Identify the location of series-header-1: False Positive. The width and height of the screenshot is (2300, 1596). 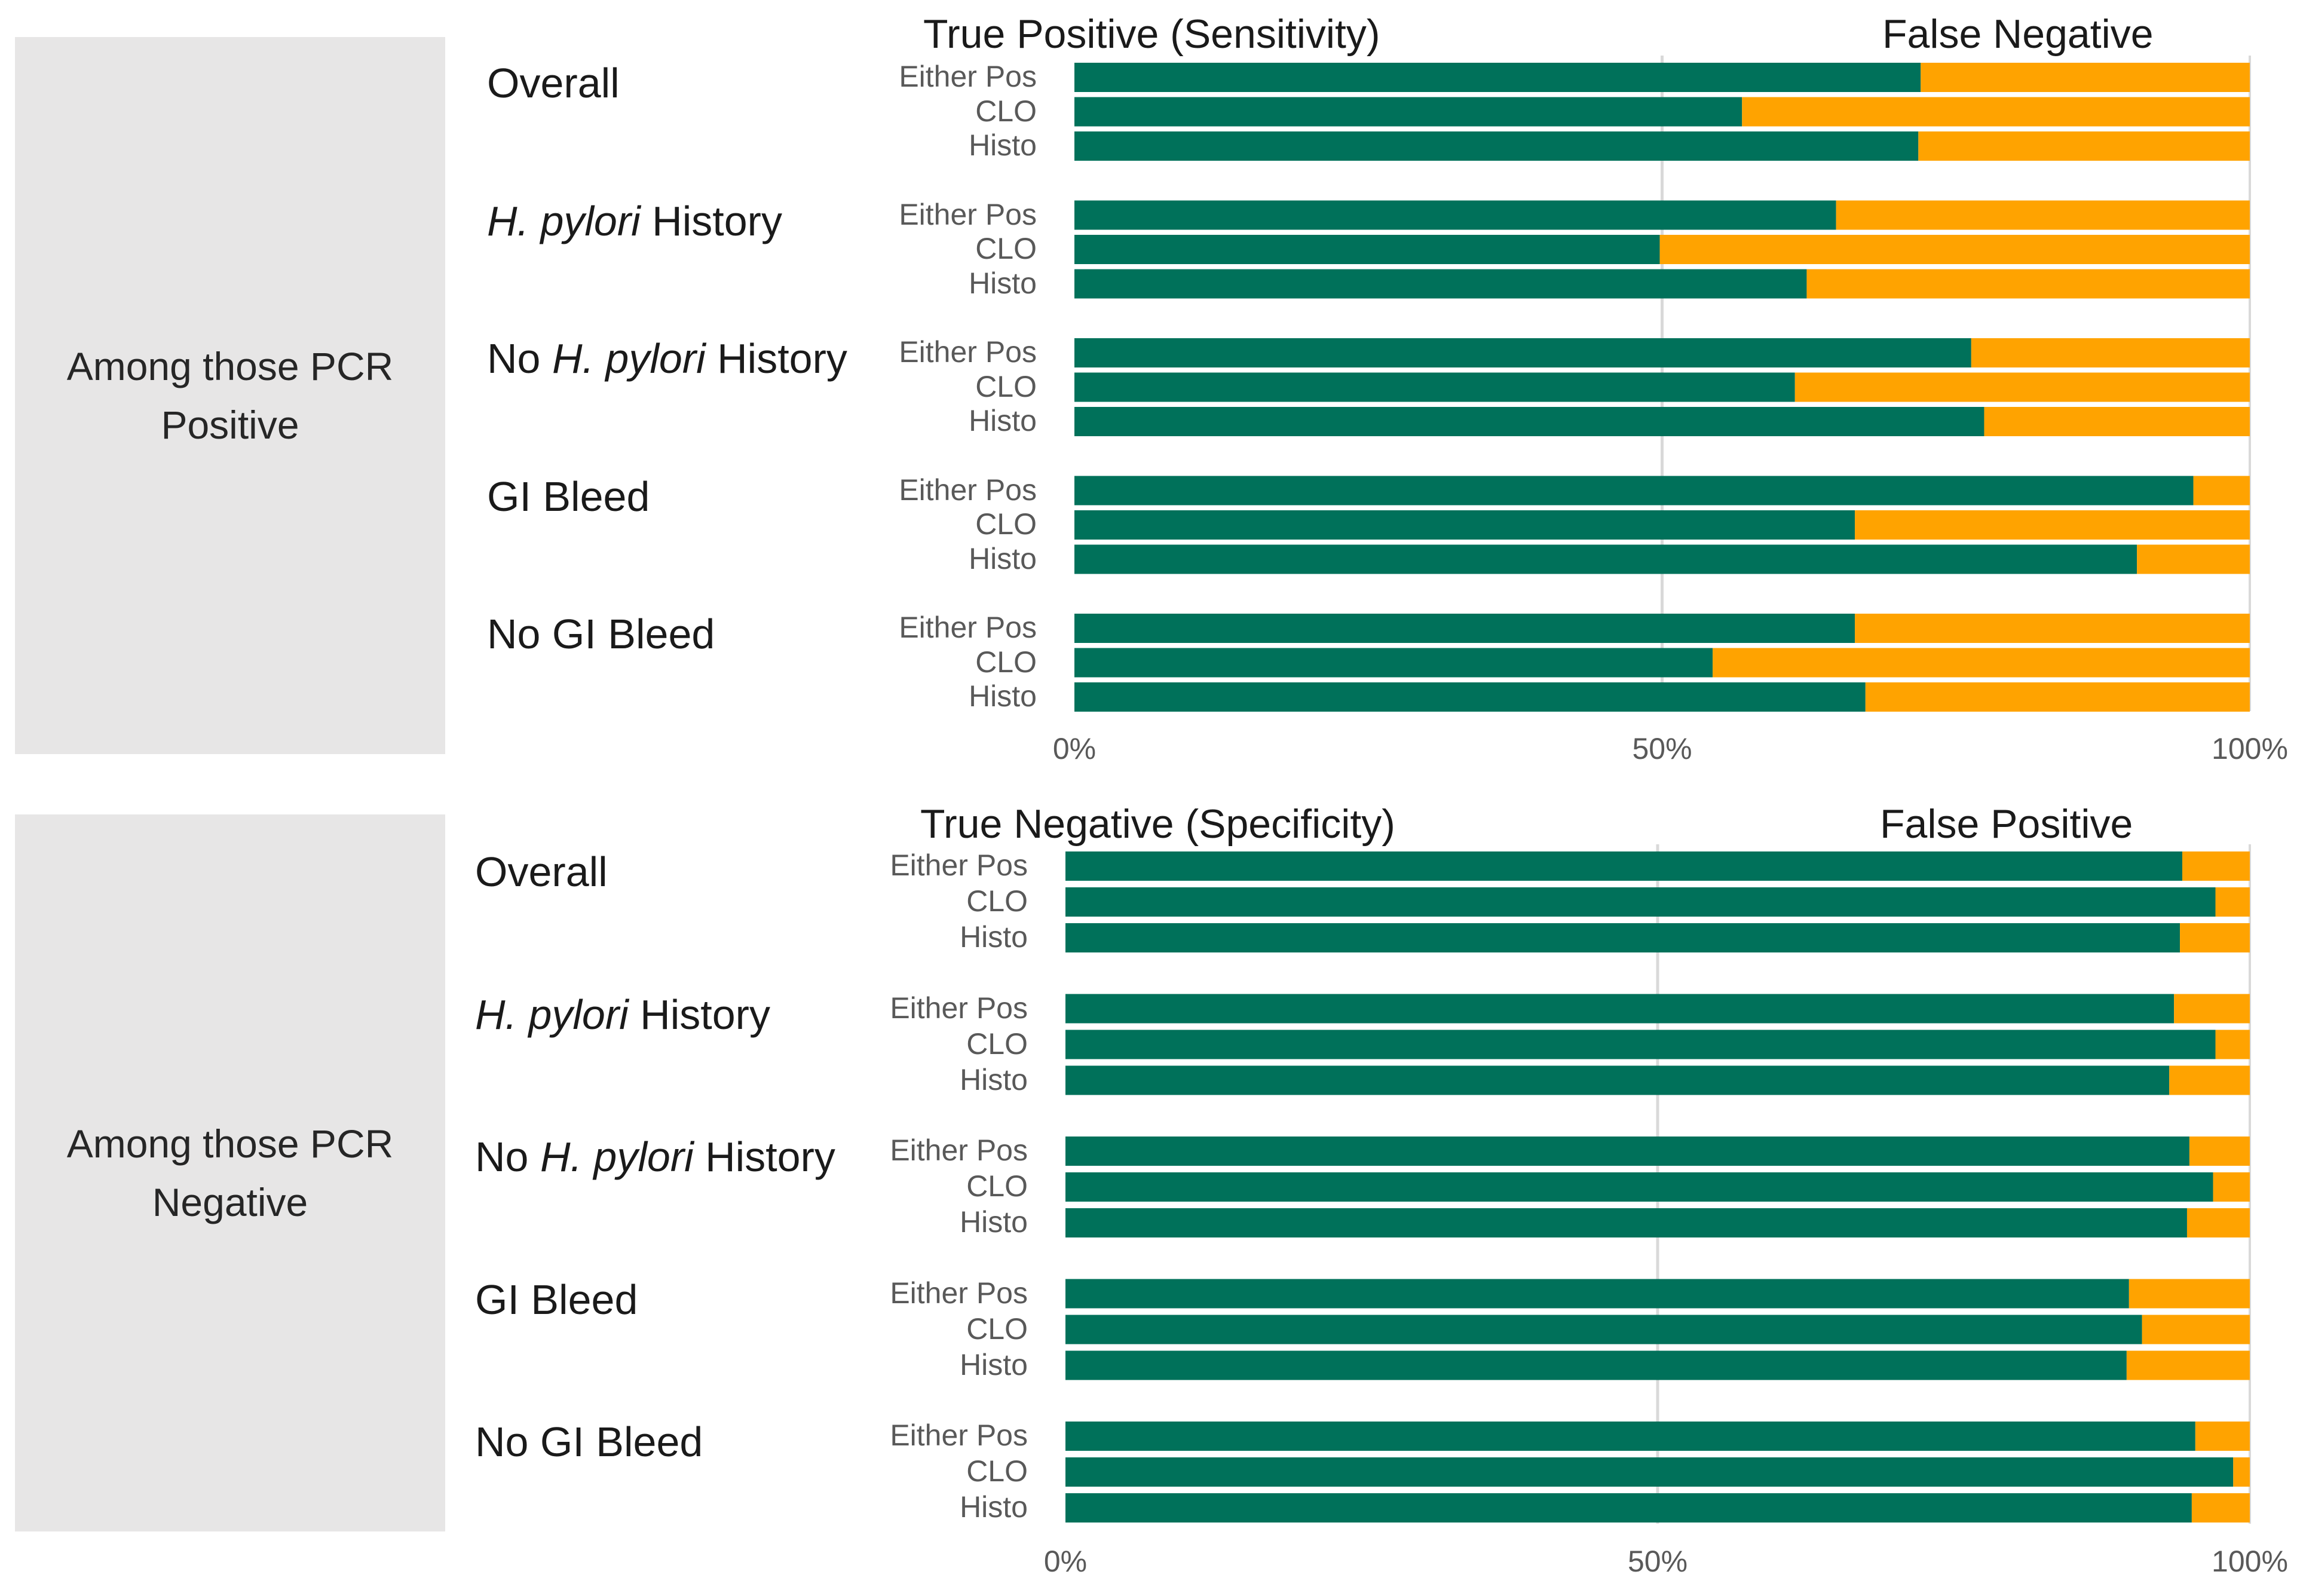
(2007, 824).